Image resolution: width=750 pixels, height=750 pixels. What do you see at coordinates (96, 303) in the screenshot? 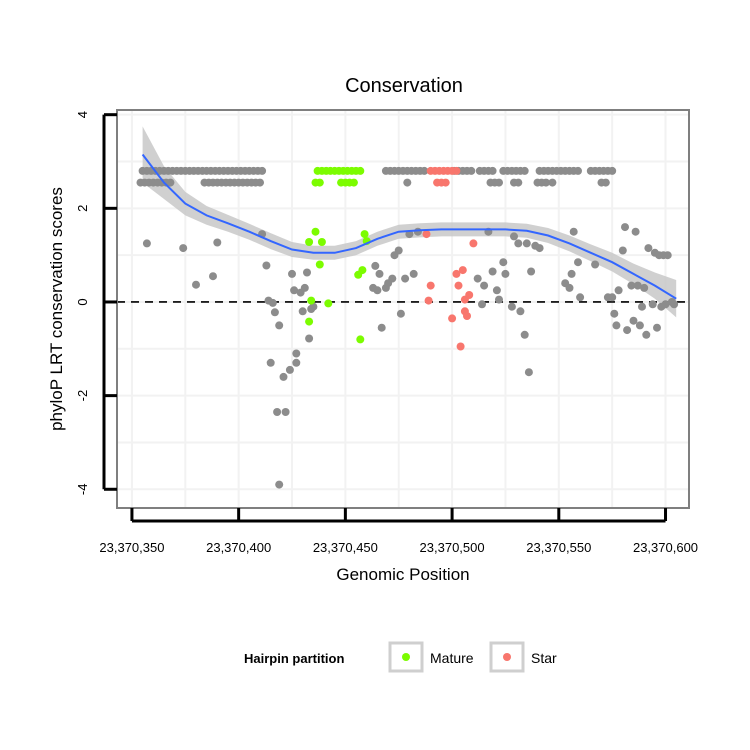
I see `y-axis: -4 -2 0 2 4` at bounding box center [96, 303].